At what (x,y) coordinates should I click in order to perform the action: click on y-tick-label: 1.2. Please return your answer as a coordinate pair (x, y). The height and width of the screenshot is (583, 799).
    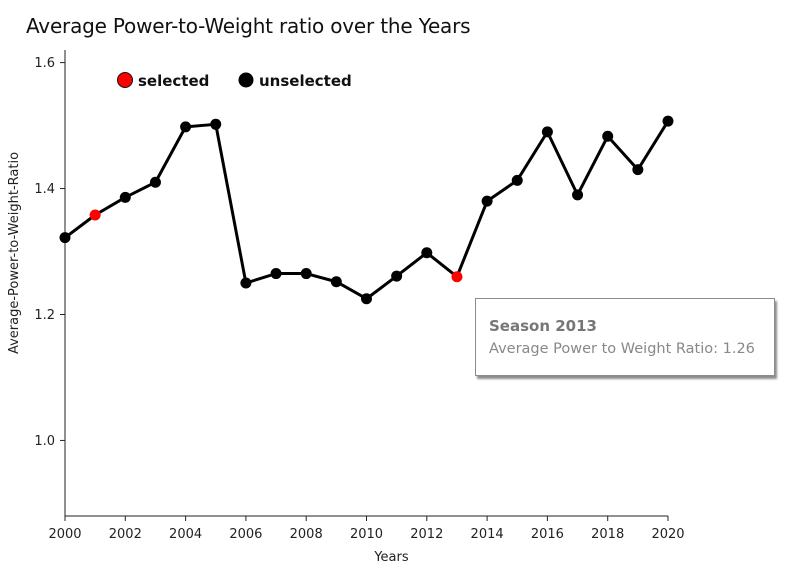
    Looking at the image, I should click on (44, 315).